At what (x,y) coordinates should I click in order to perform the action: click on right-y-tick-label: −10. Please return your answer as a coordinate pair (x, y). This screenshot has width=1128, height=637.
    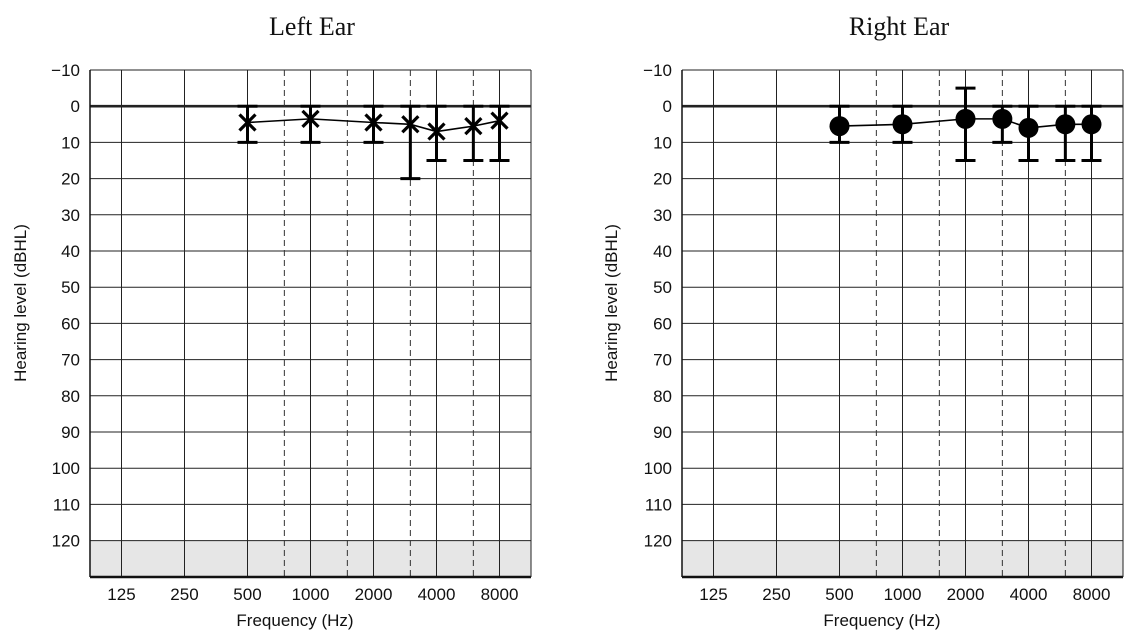
    Looking at the image, I should click on (657, 70).